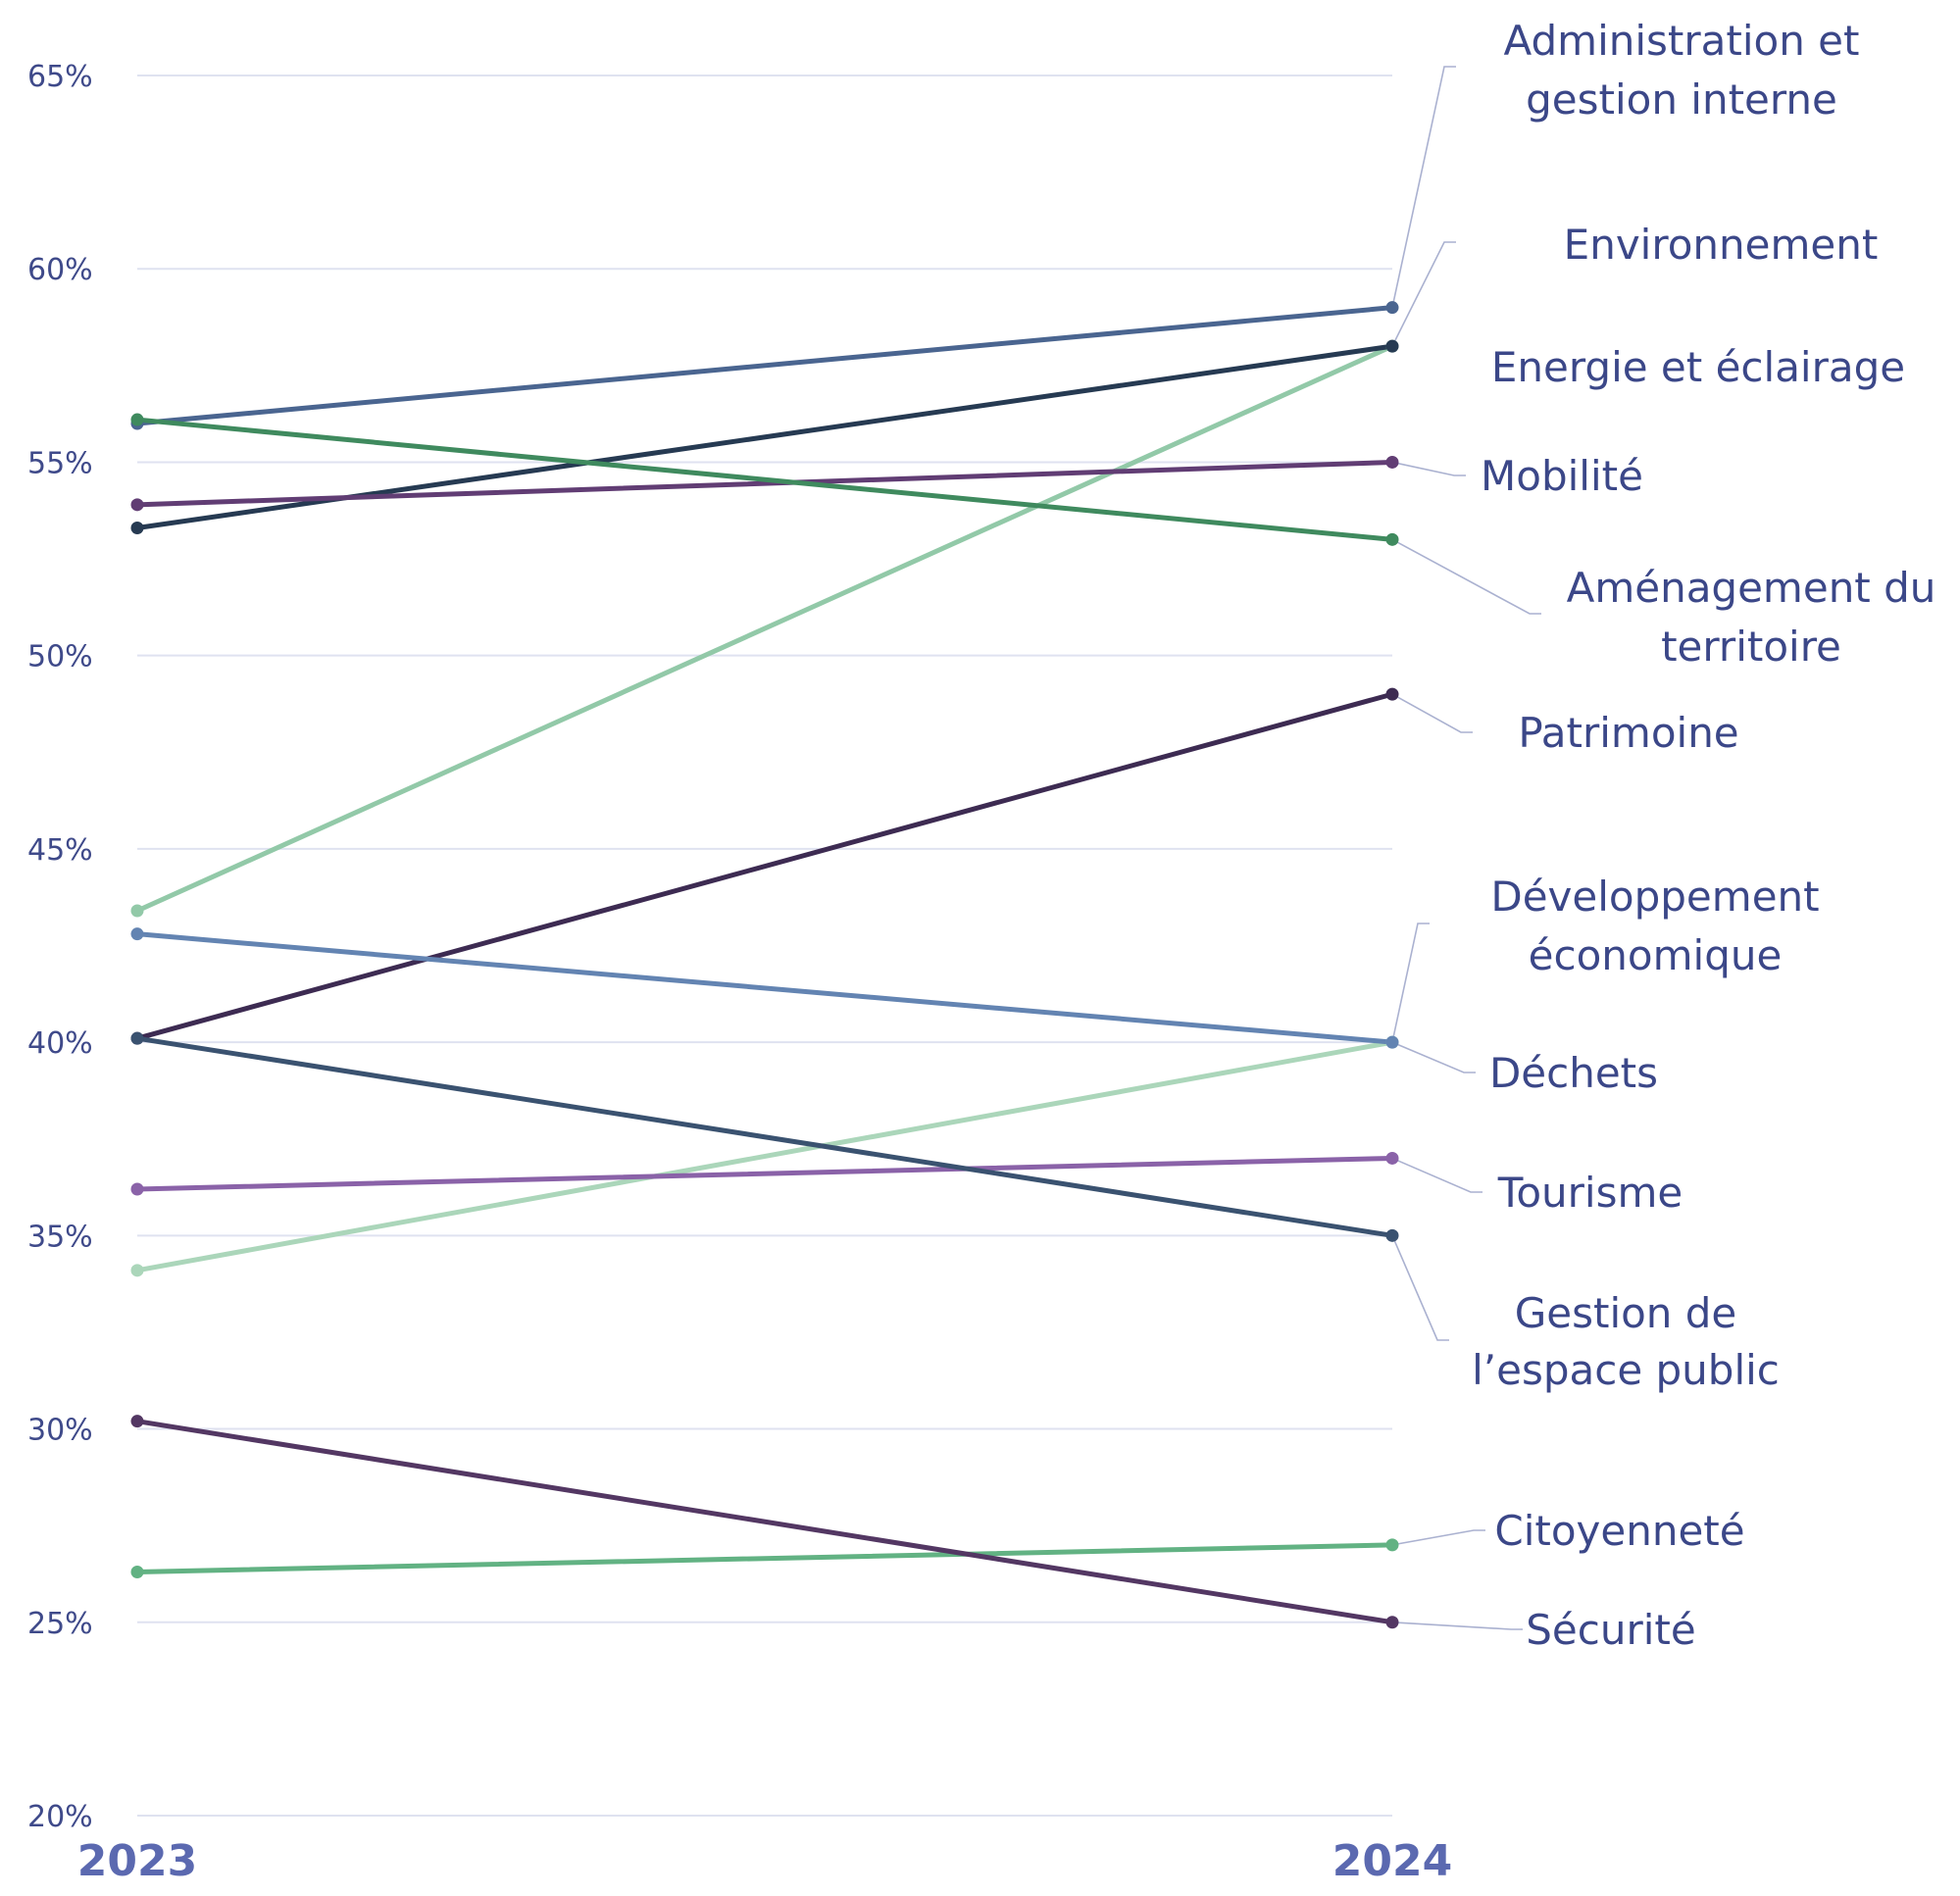  What do you see at coordinates (137, 1421) in the screenshot?
I see `series-11-point-2023` at bounding box center [137, 1421].